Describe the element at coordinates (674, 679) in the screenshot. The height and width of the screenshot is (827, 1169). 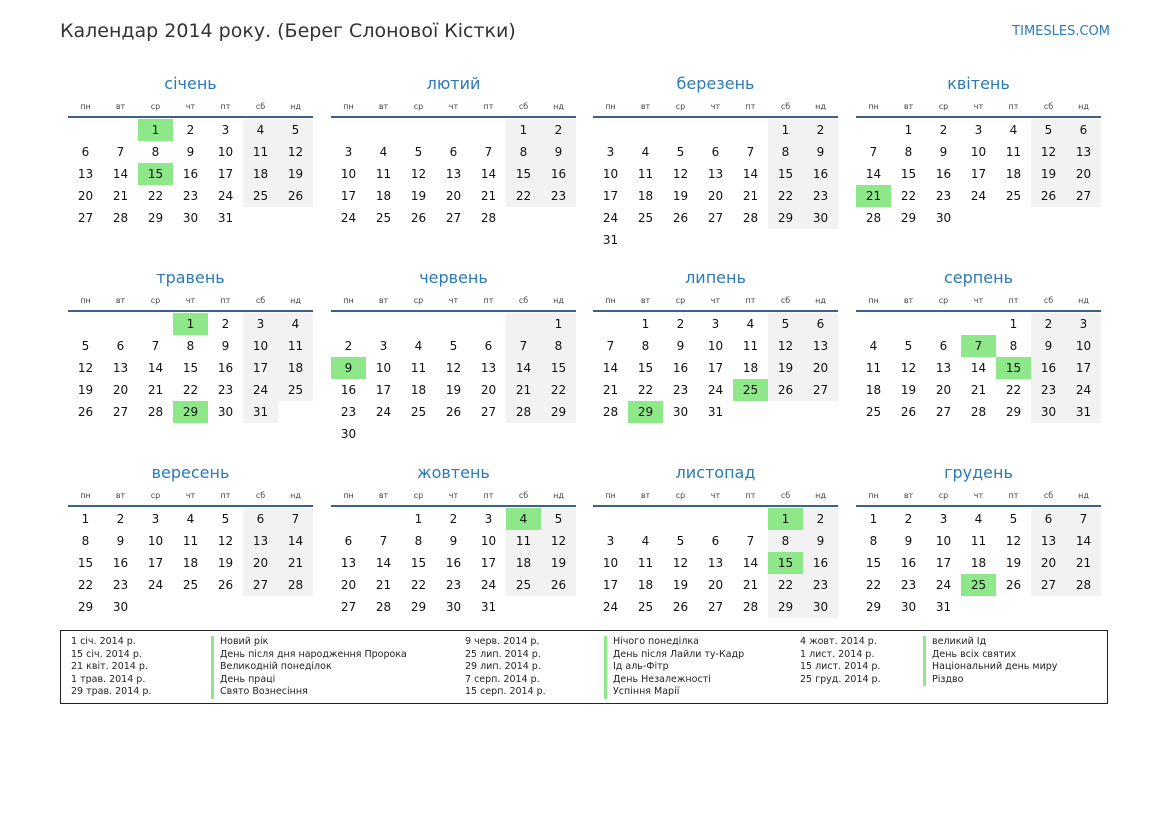
I see `legend-holiday-name: День Незалежності` at that location.